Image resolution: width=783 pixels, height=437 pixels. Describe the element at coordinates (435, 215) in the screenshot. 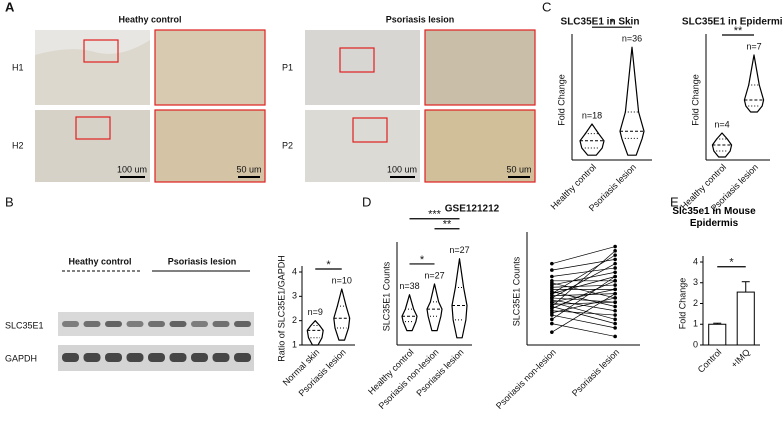

I see `significance-label: ***` at that location.